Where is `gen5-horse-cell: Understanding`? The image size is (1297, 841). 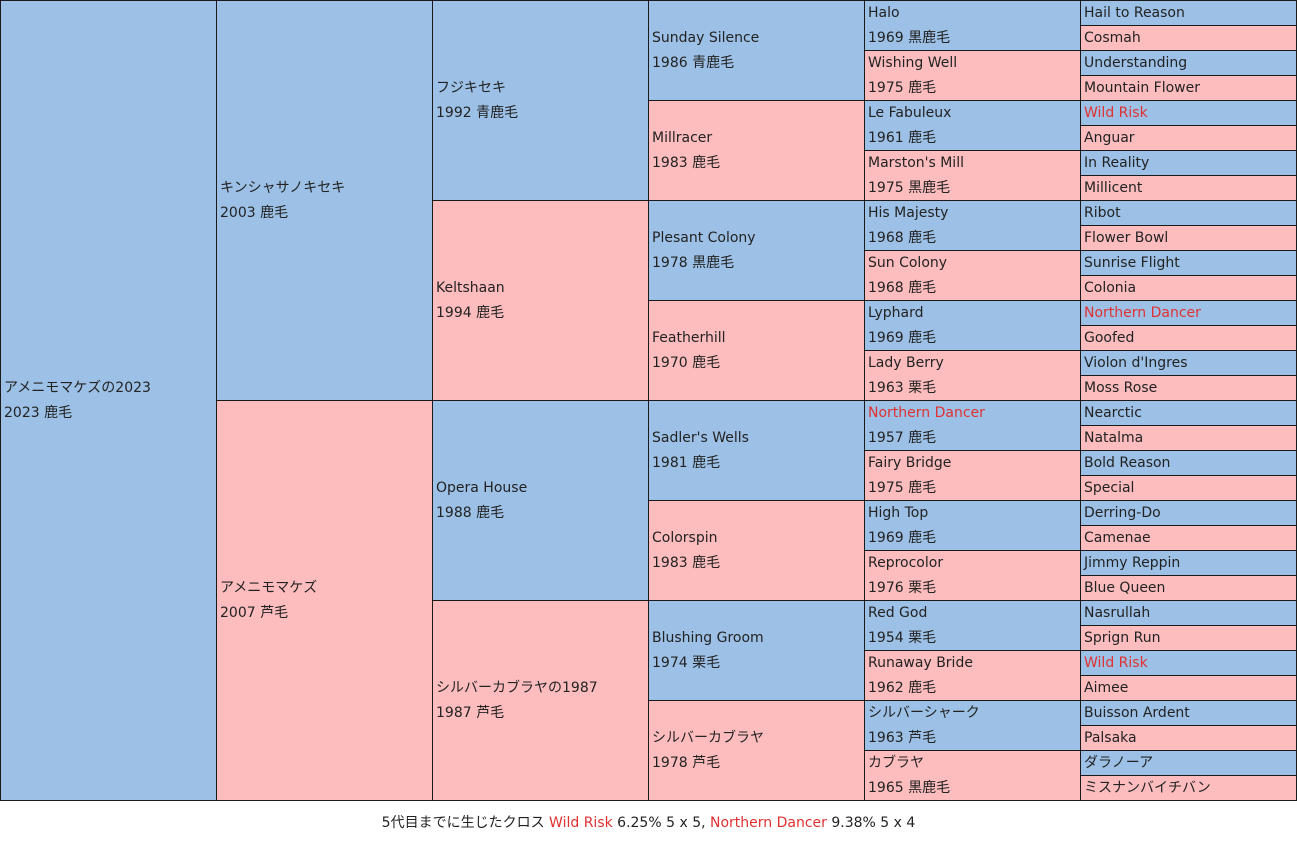 gen5-horse-cell: Understanding is located at coordinates (1188, 63).